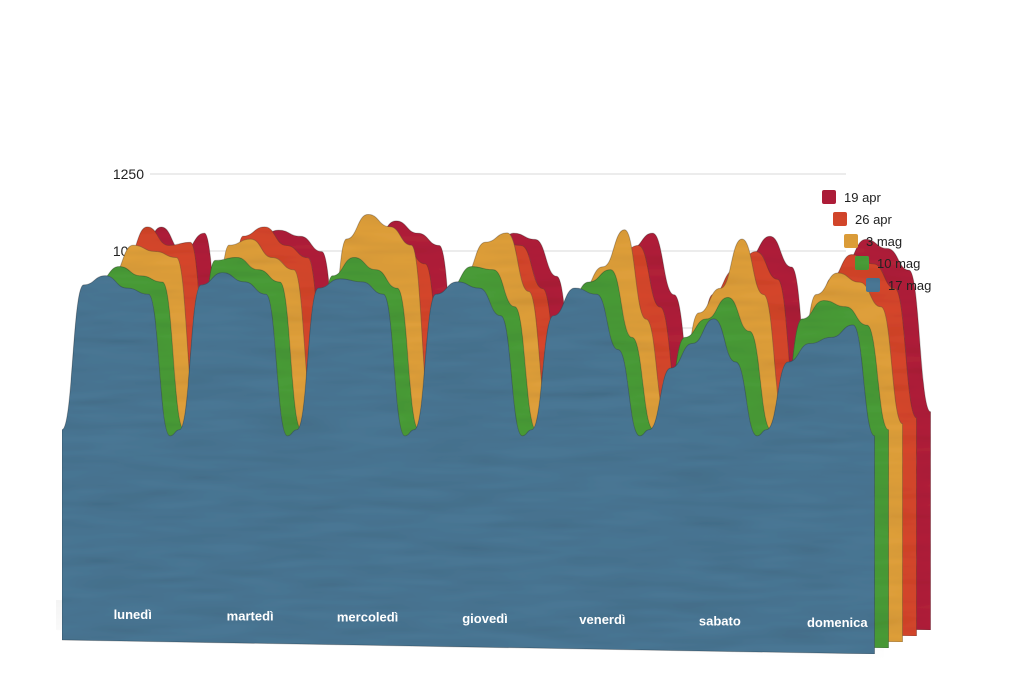 The image size is (1024, 682). I want to click on y-tick-label-1250: 1250, so click(128, 174).